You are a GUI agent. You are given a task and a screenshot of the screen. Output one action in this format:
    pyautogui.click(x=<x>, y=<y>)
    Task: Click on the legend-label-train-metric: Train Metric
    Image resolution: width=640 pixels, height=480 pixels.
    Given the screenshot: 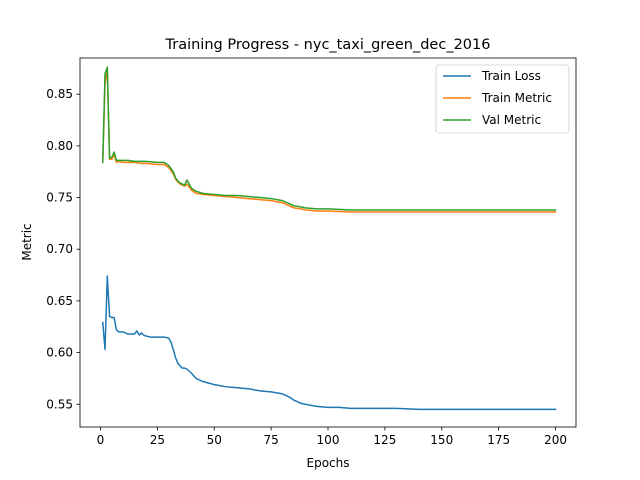 What is the action you would take?
    pyautogui.click(x=516, y=98)
    